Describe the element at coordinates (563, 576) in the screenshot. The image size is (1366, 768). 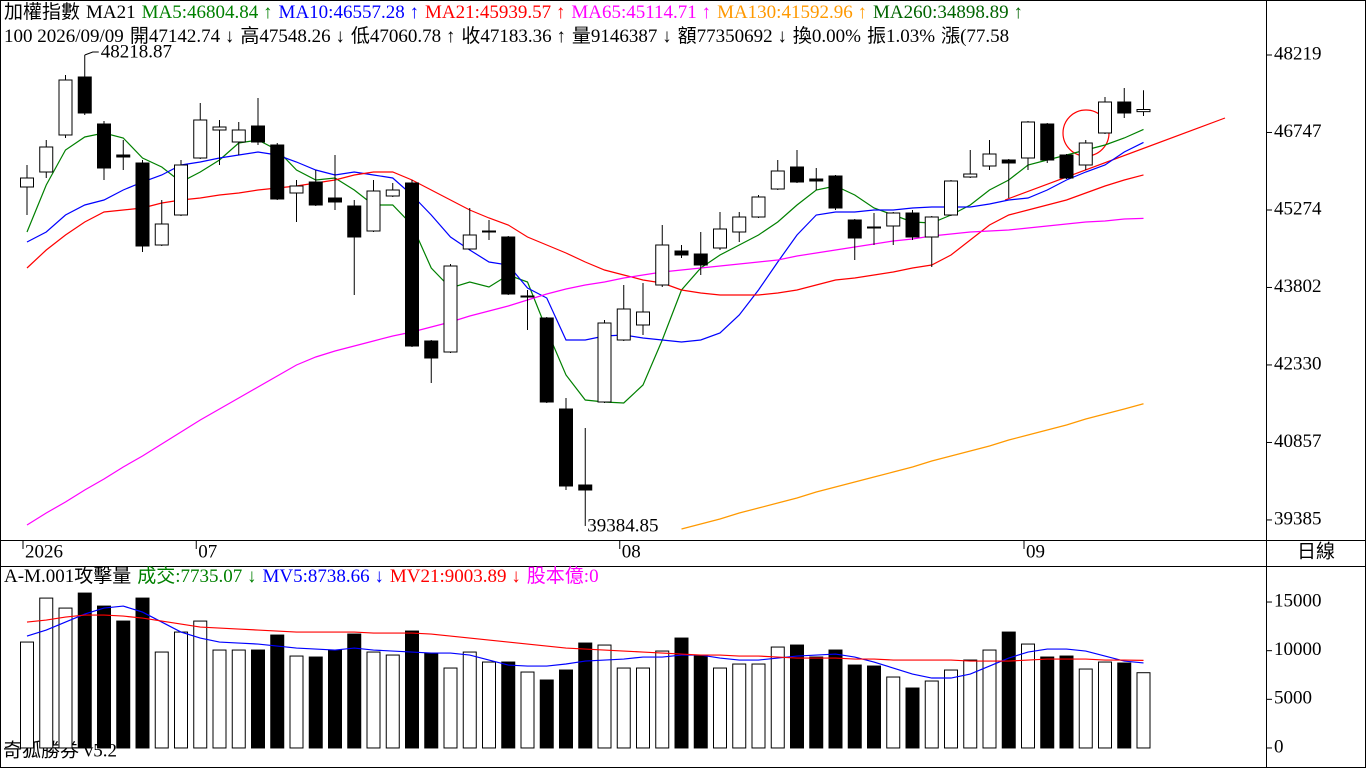
I see `legend-entry: 股本億:0` at that location.